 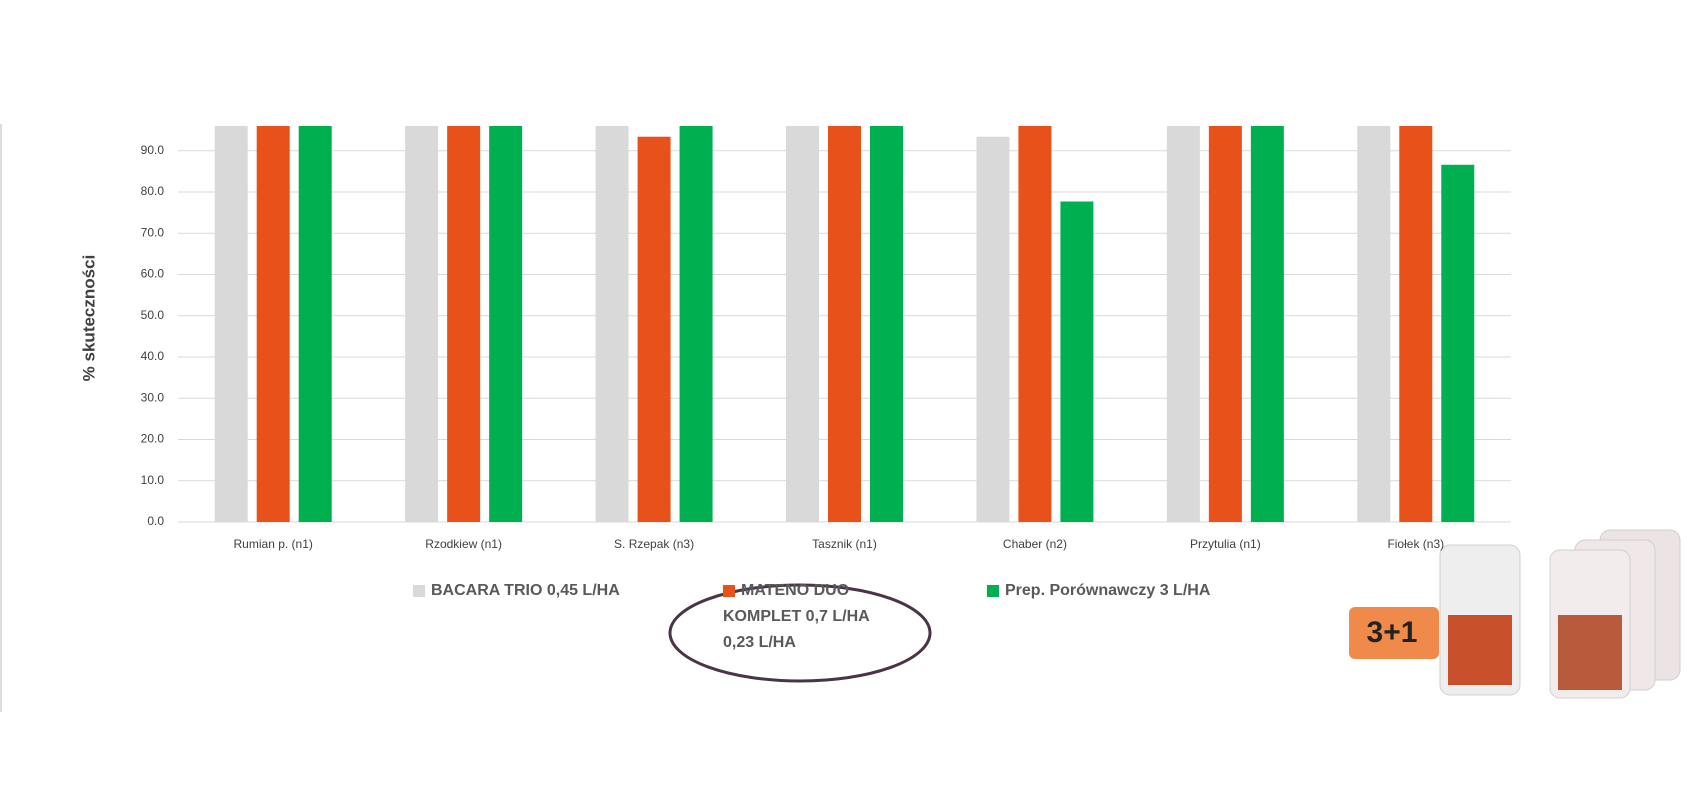 What do you see at coordinates (273, 544) in the screenshot?
I see `x-tick-label: Rumian p. (n1)` at bounding box center [273, 544].